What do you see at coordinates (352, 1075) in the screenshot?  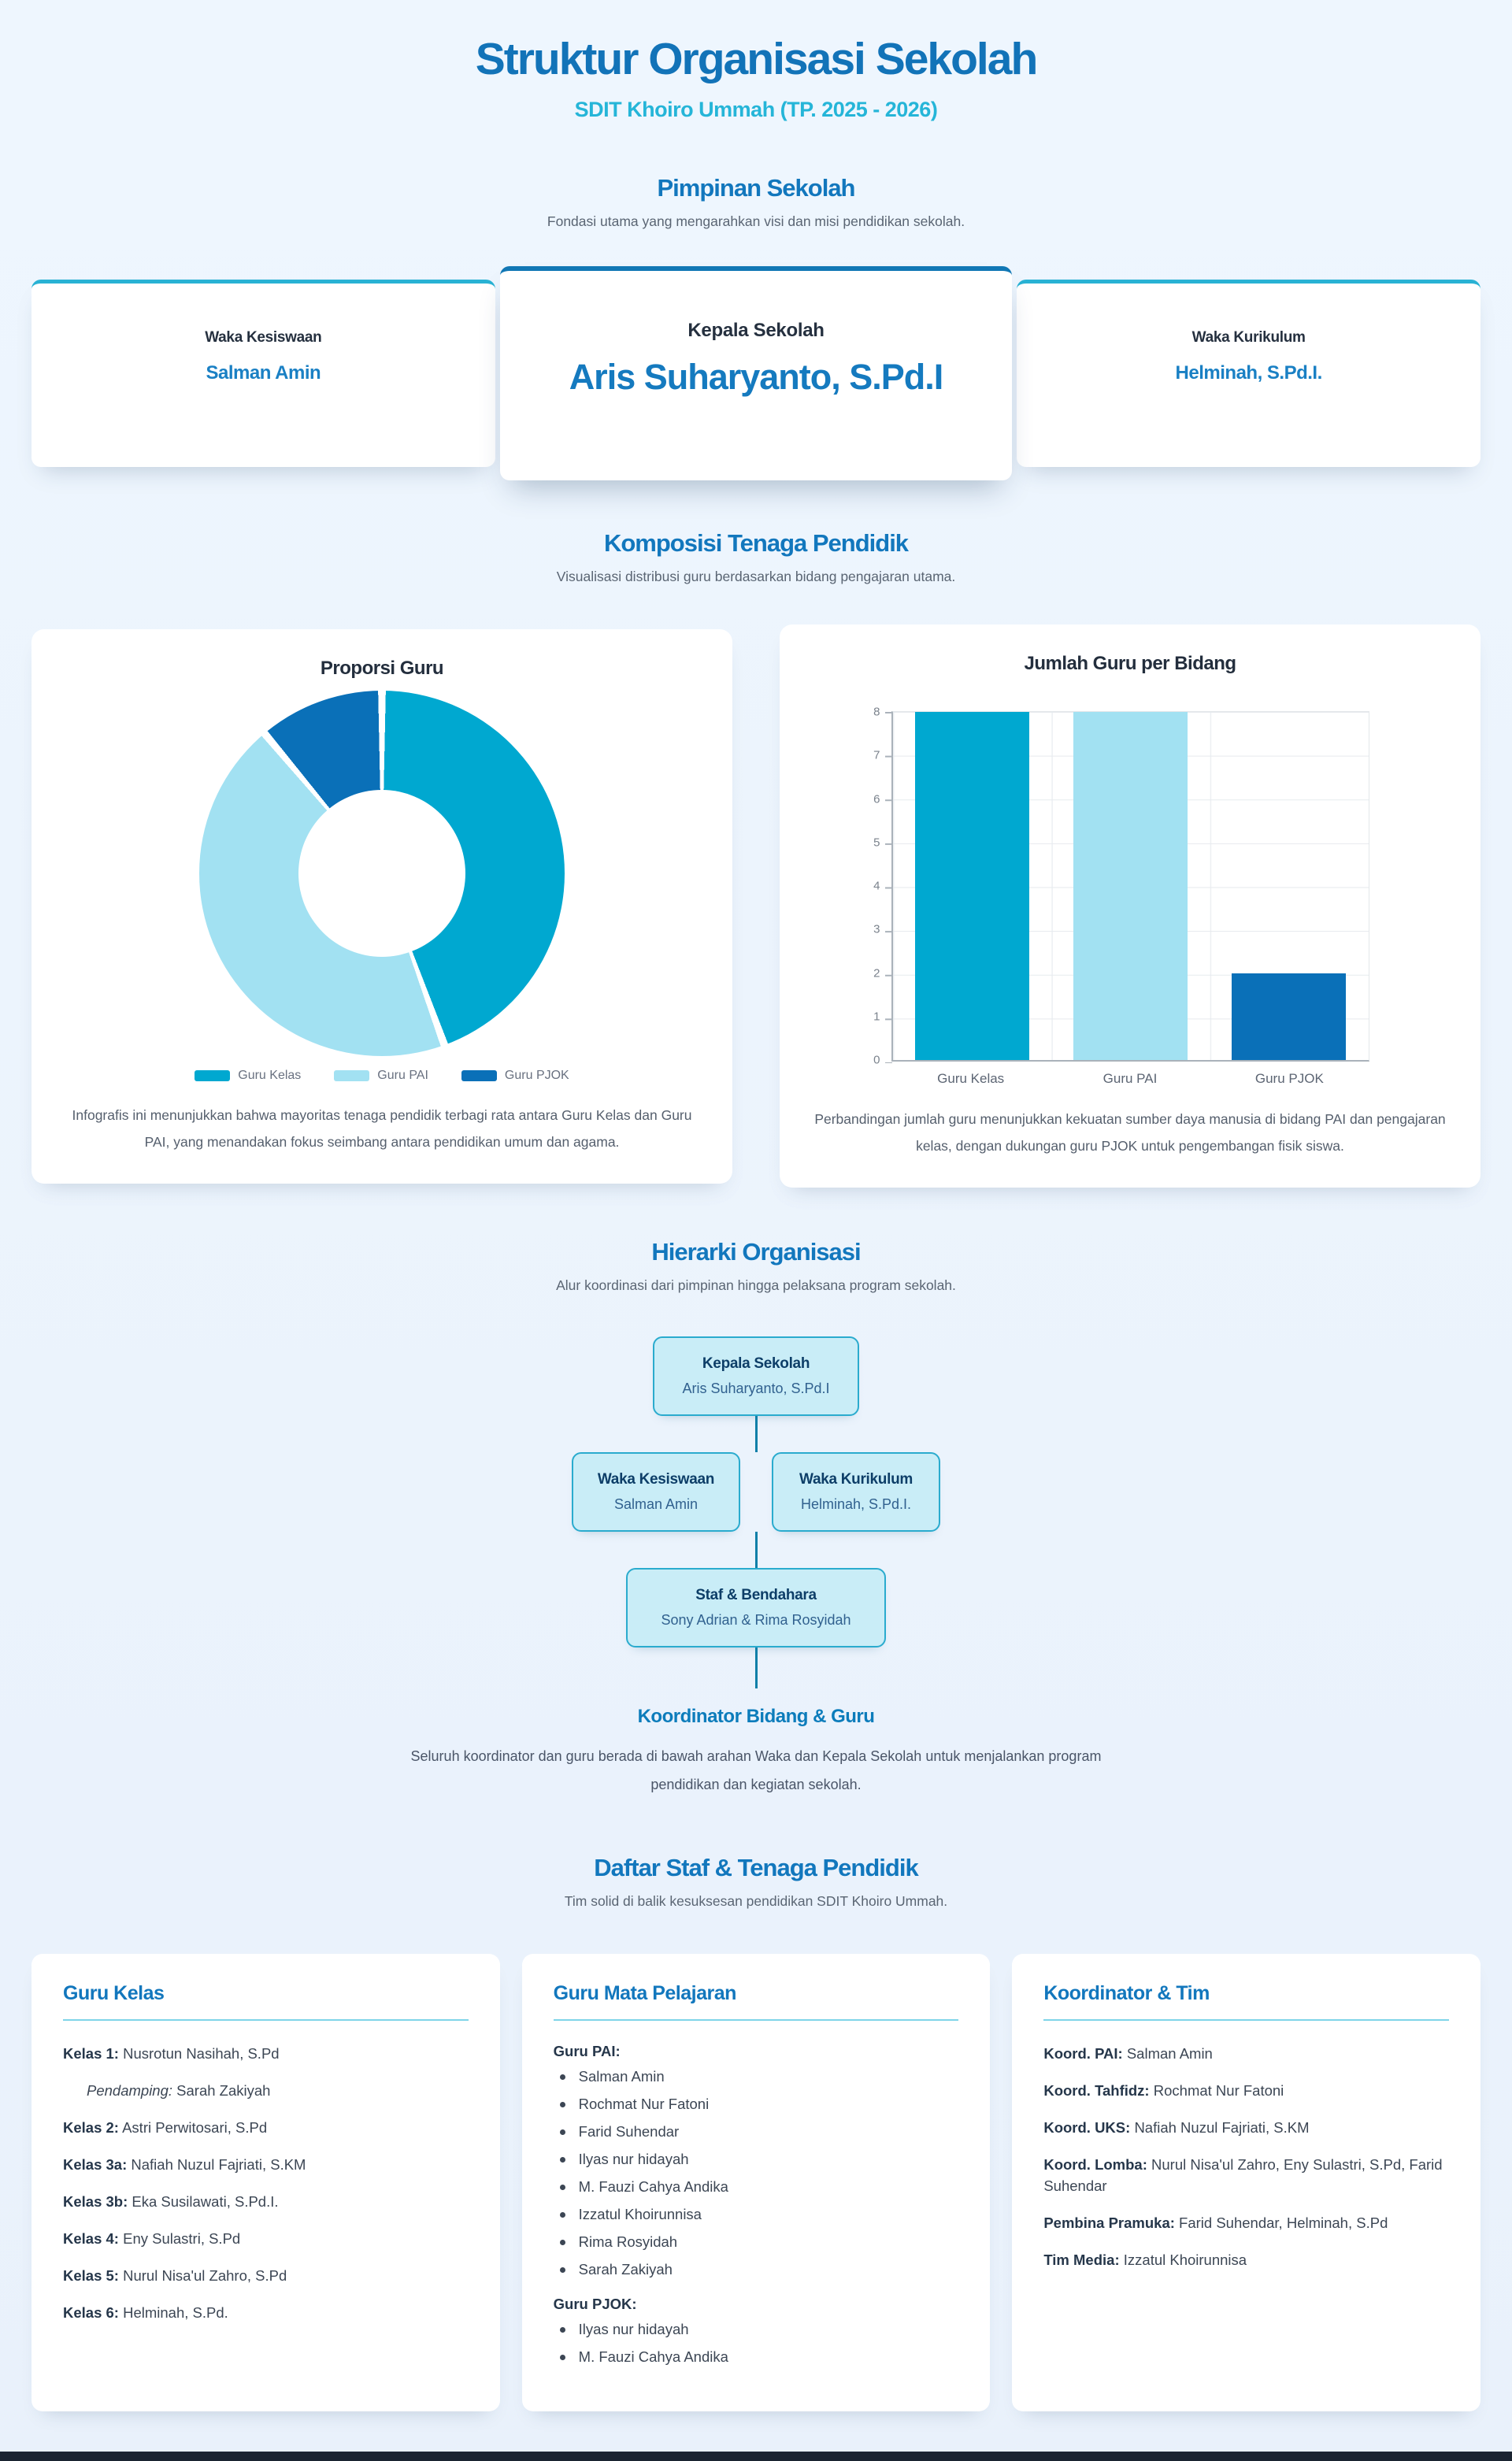 I see `legend-swatch-guru-pai` at bounding box center [352, 1075].